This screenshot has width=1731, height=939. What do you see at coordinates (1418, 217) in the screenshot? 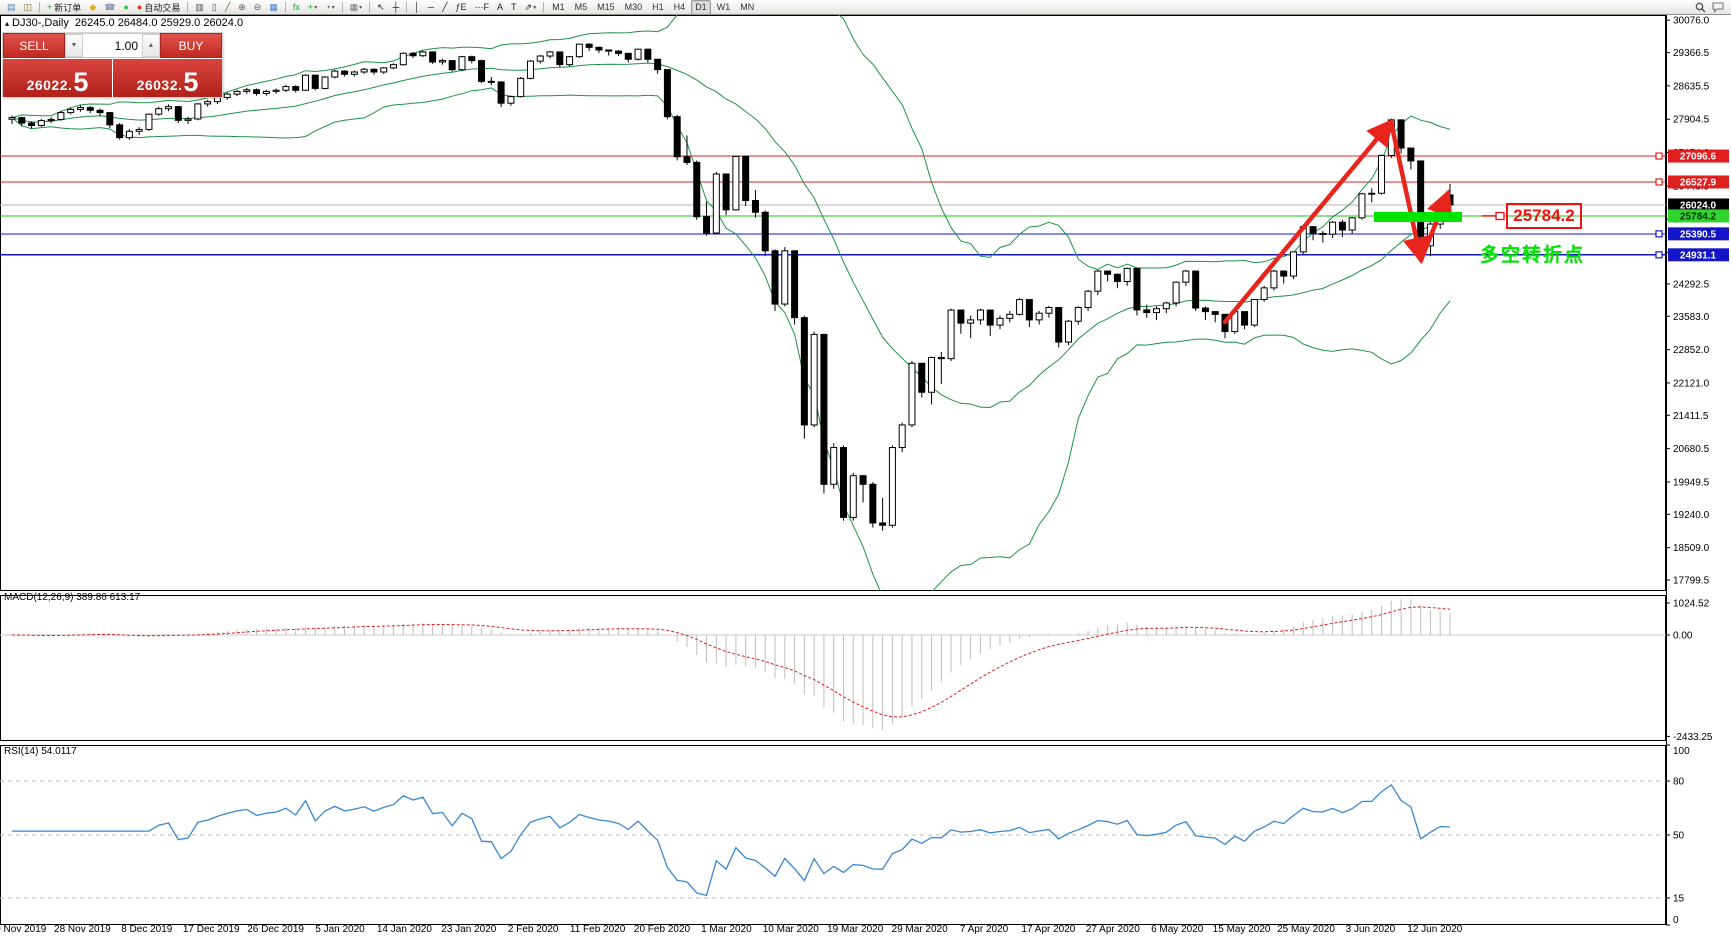
I see `support-zone-bar` at bounding box center [1418, 217].